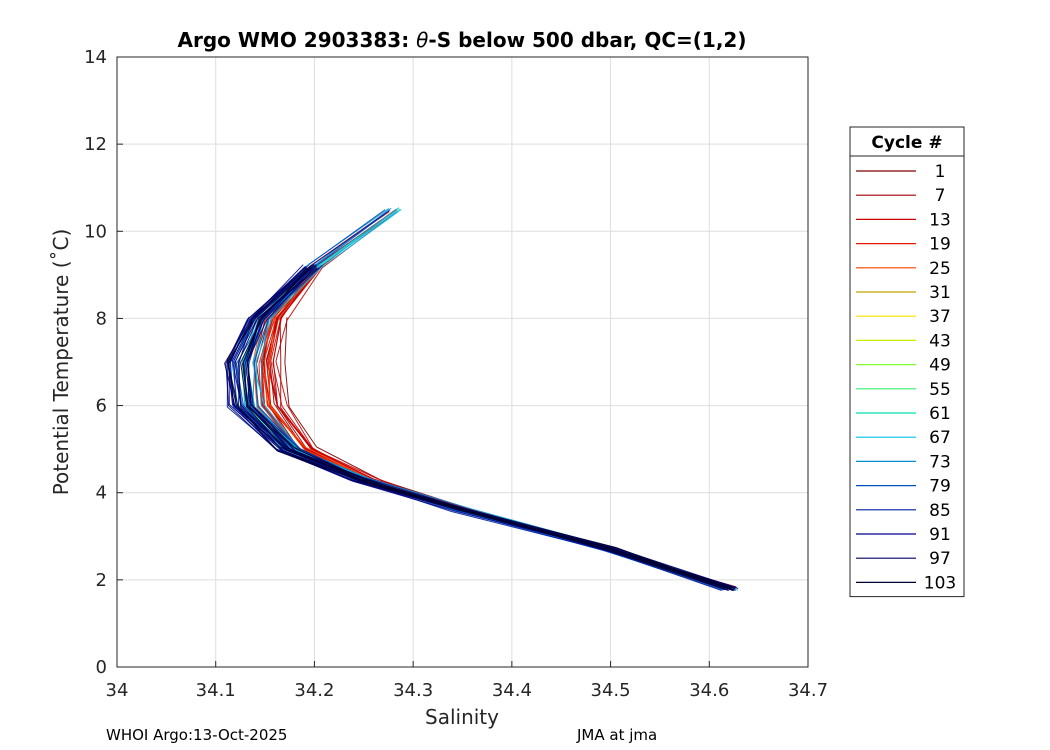  I want to click on legend-entry-label: 13, so click(940, 220).